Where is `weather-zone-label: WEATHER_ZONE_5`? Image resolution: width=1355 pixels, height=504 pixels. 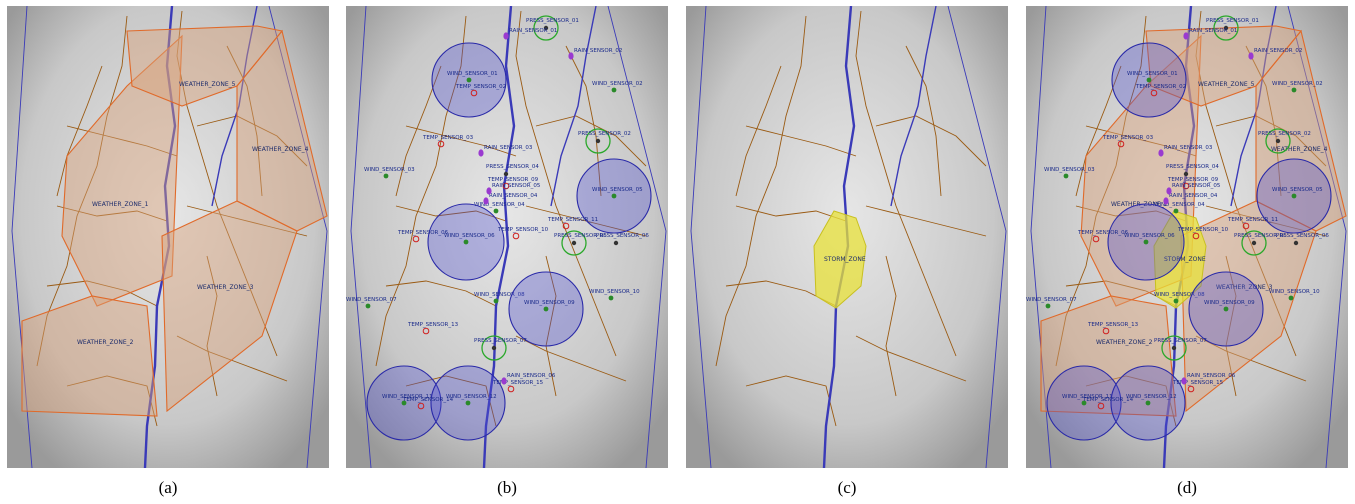
weather-zone-label: WEATHER_ZONE_5 is located at coordinates (207, 84).